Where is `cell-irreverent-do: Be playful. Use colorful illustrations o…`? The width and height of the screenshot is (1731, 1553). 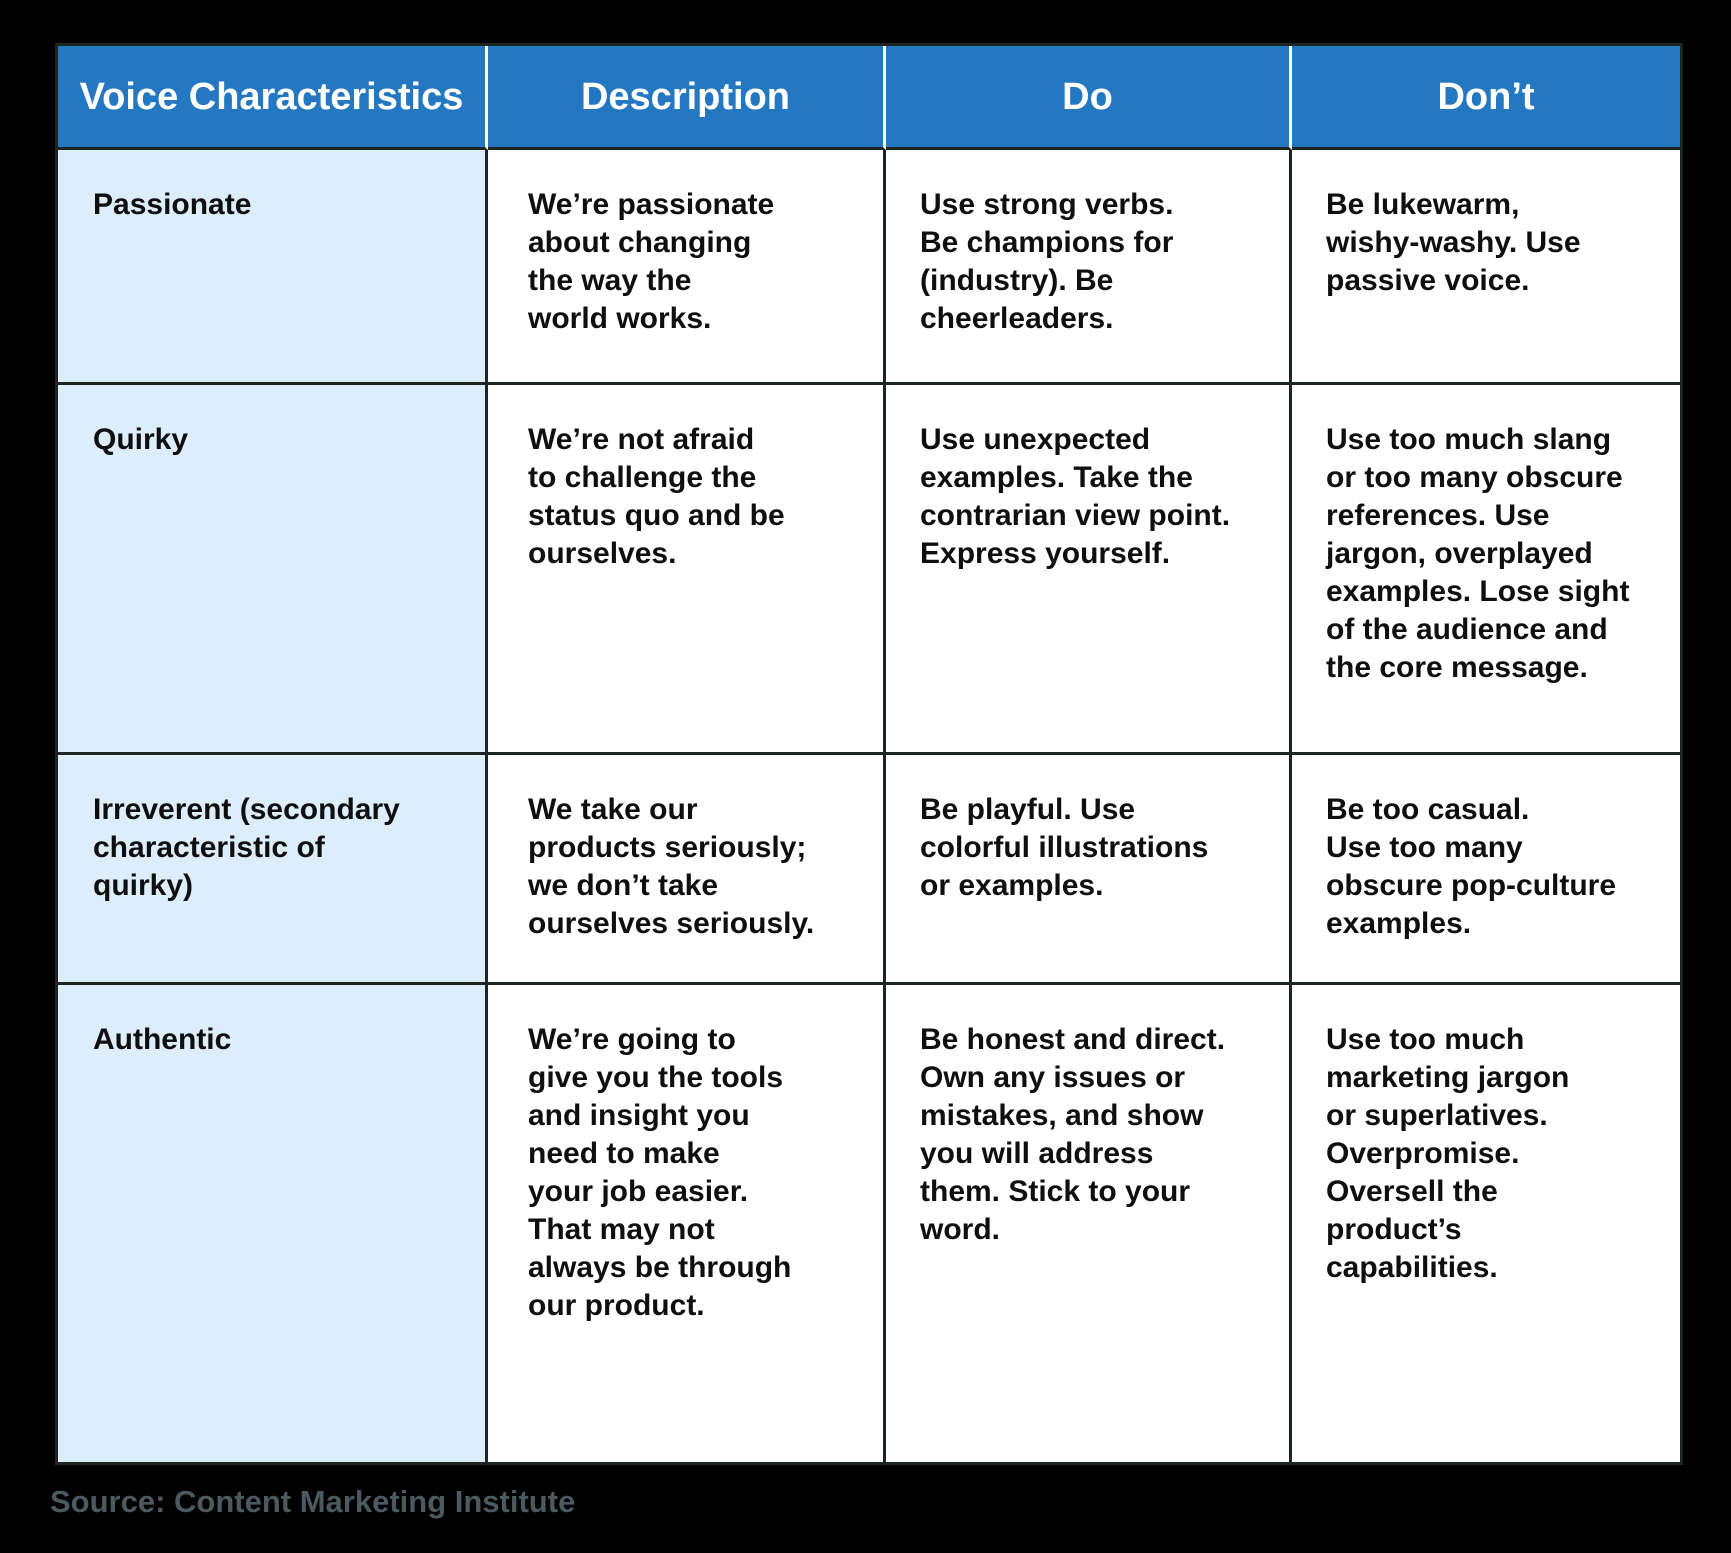 cell-irreverent-do: Be playful. Use colorful illustrations o… is located at coordinates (1089, 870).